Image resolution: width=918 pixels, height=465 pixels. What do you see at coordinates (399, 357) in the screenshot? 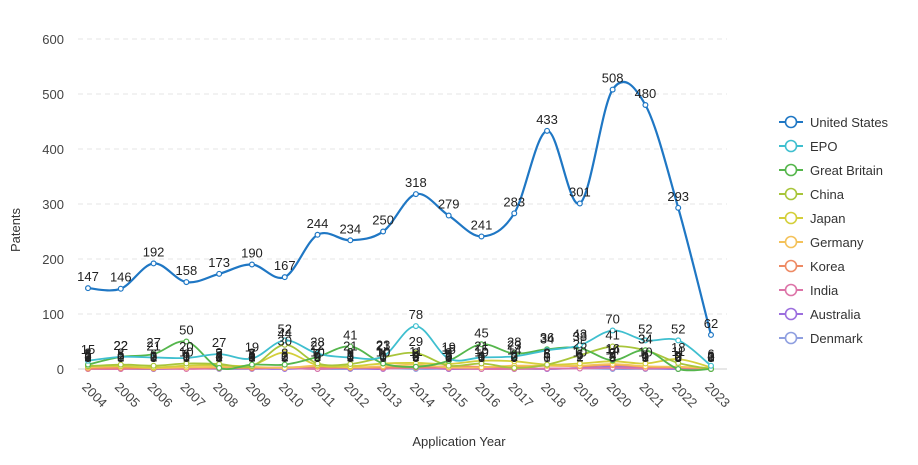
I see `series-china` at bounding box center [399, 357].